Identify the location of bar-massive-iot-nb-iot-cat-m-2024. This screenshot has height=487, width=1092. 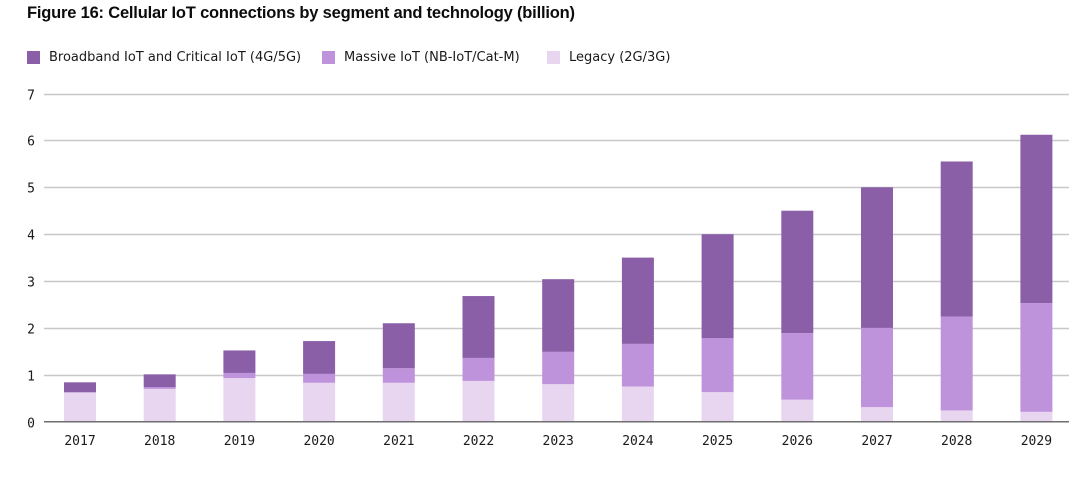
(637, 365).